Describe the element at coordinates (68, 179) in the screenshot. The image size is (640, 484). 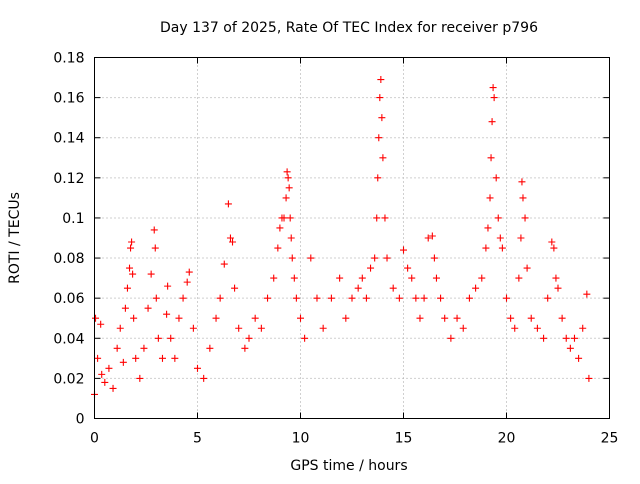
I see `y-tick-label: 0.12` at that location.